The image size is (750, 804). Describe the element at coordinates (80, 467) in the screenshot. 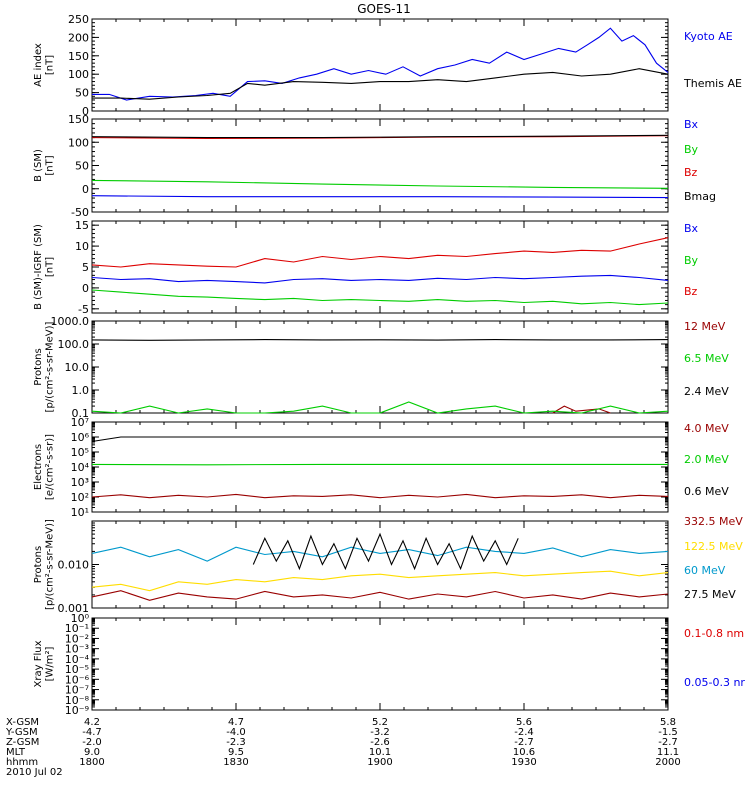

I see `y-tick-label: 10⁴` at that location.